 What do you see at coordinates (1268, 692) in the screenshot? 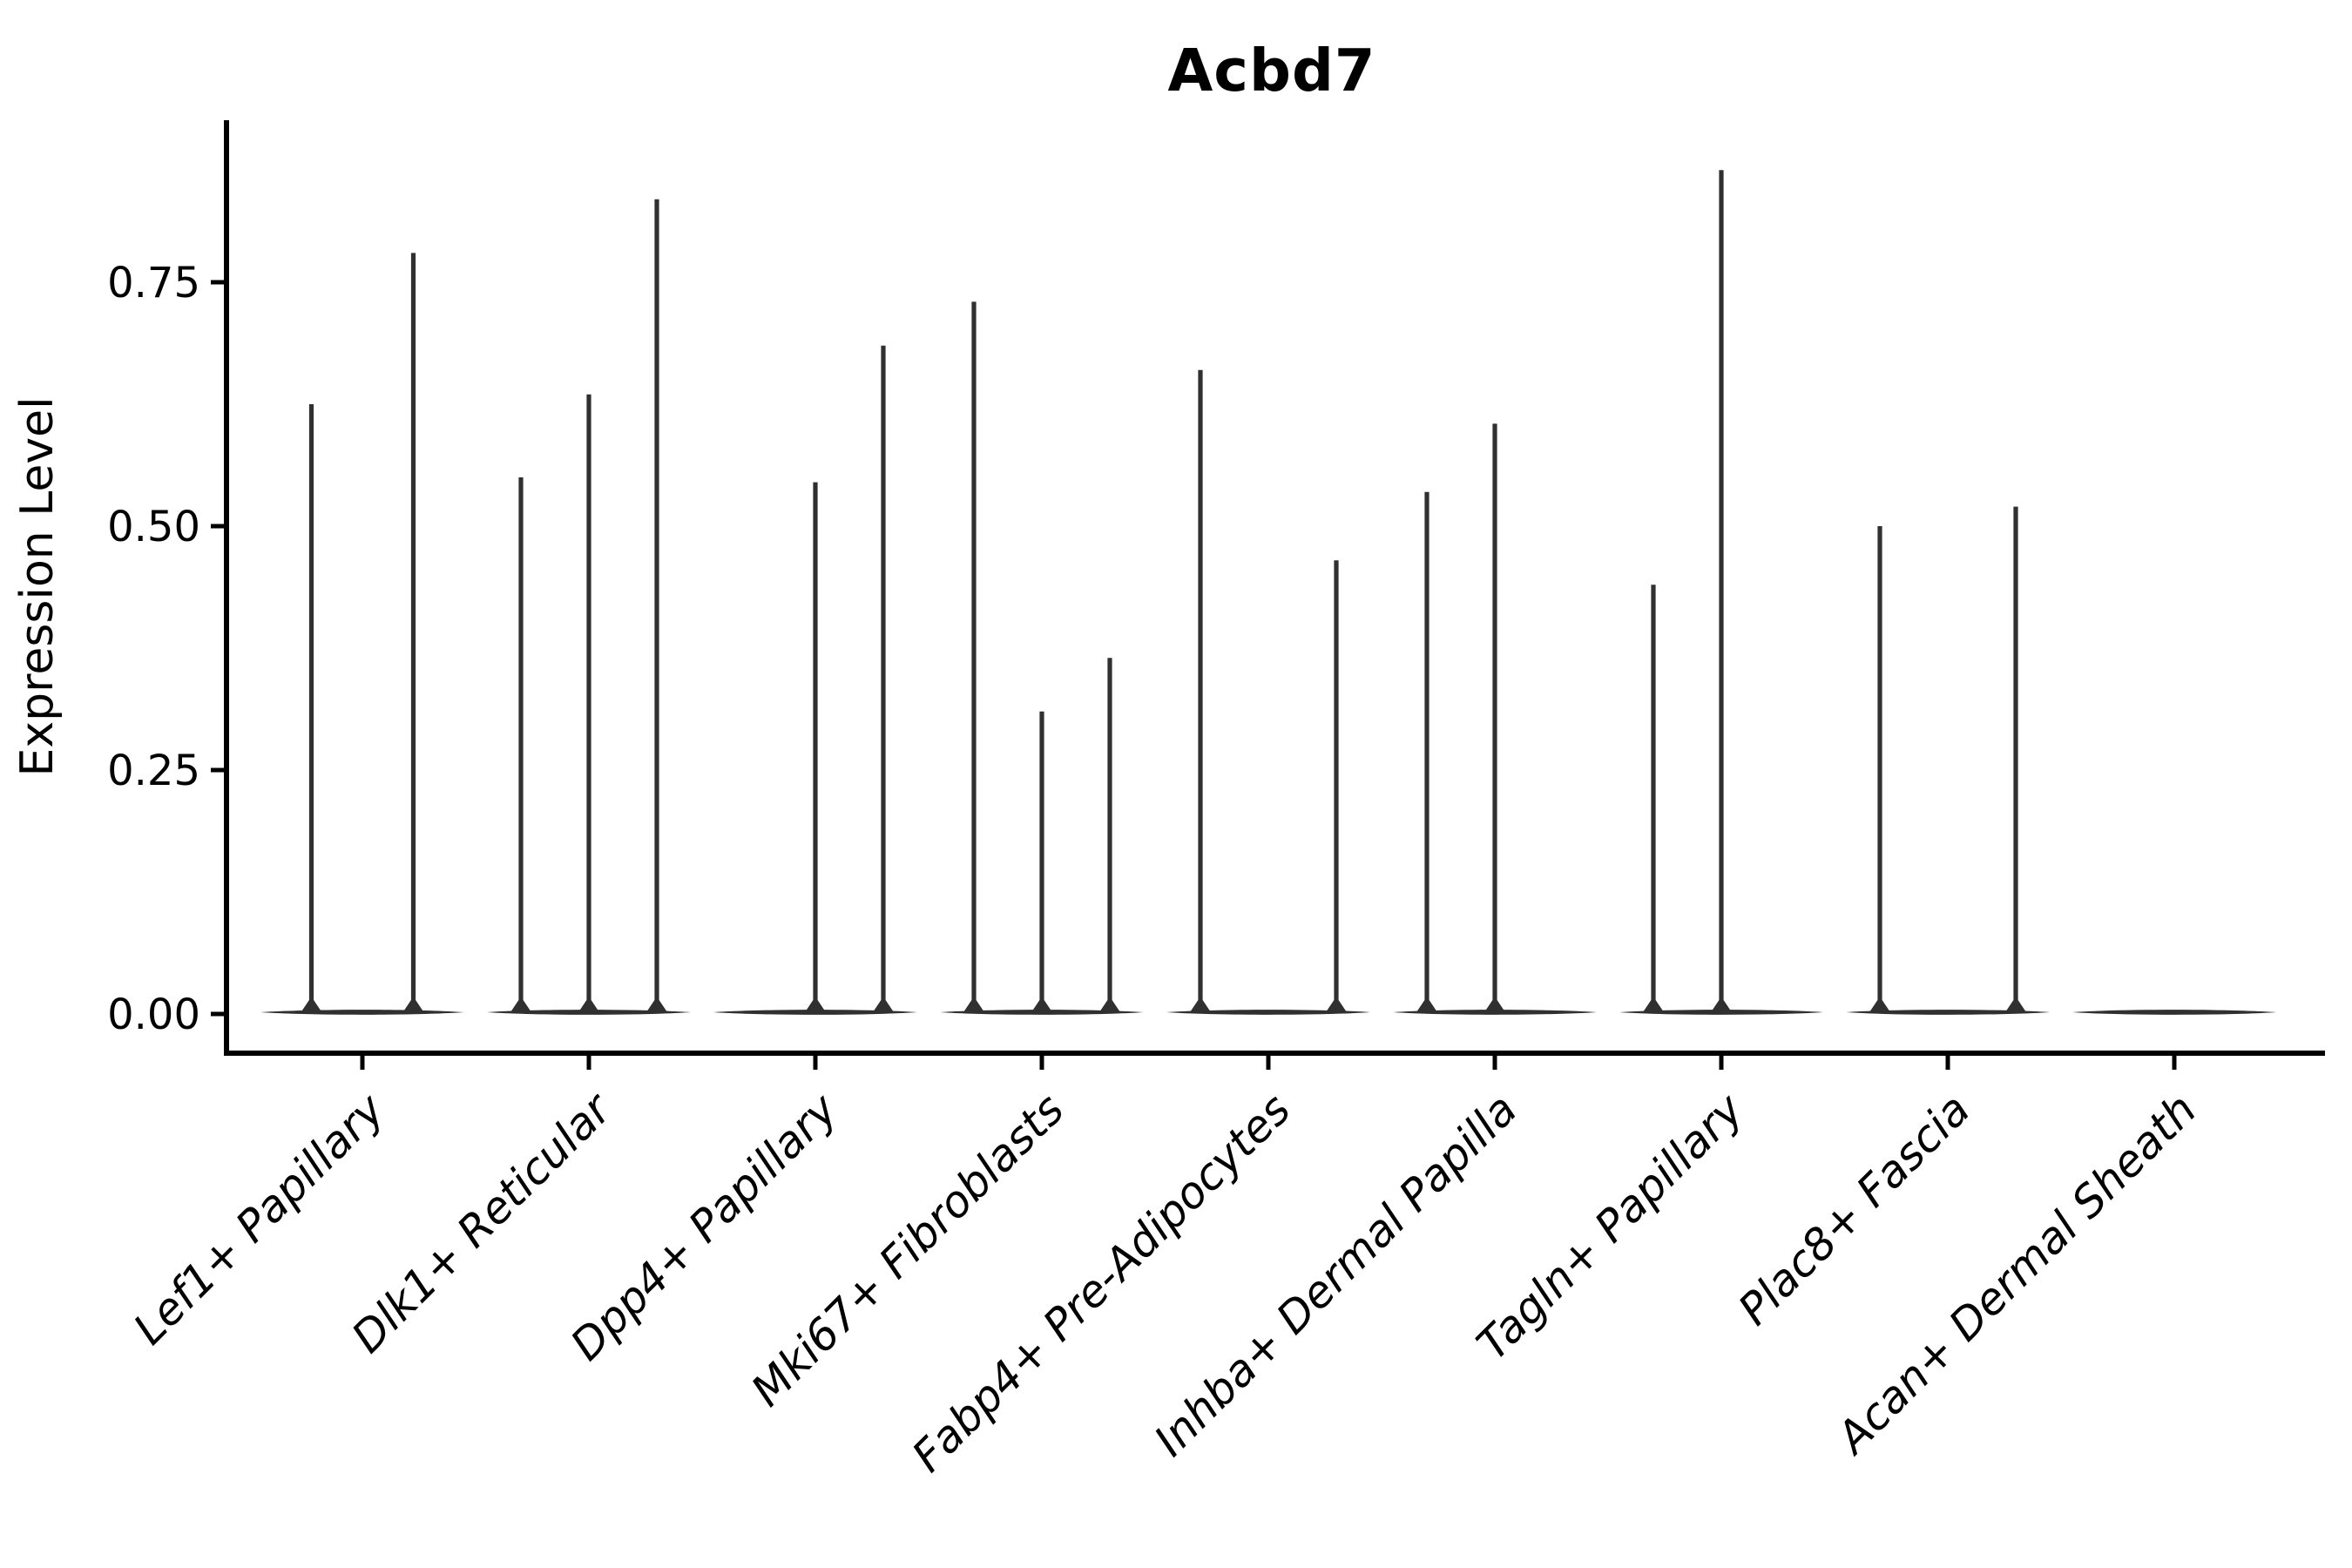
I see `violin-fabp4-pre-adipocytes` at bounding box center [1268, 692].